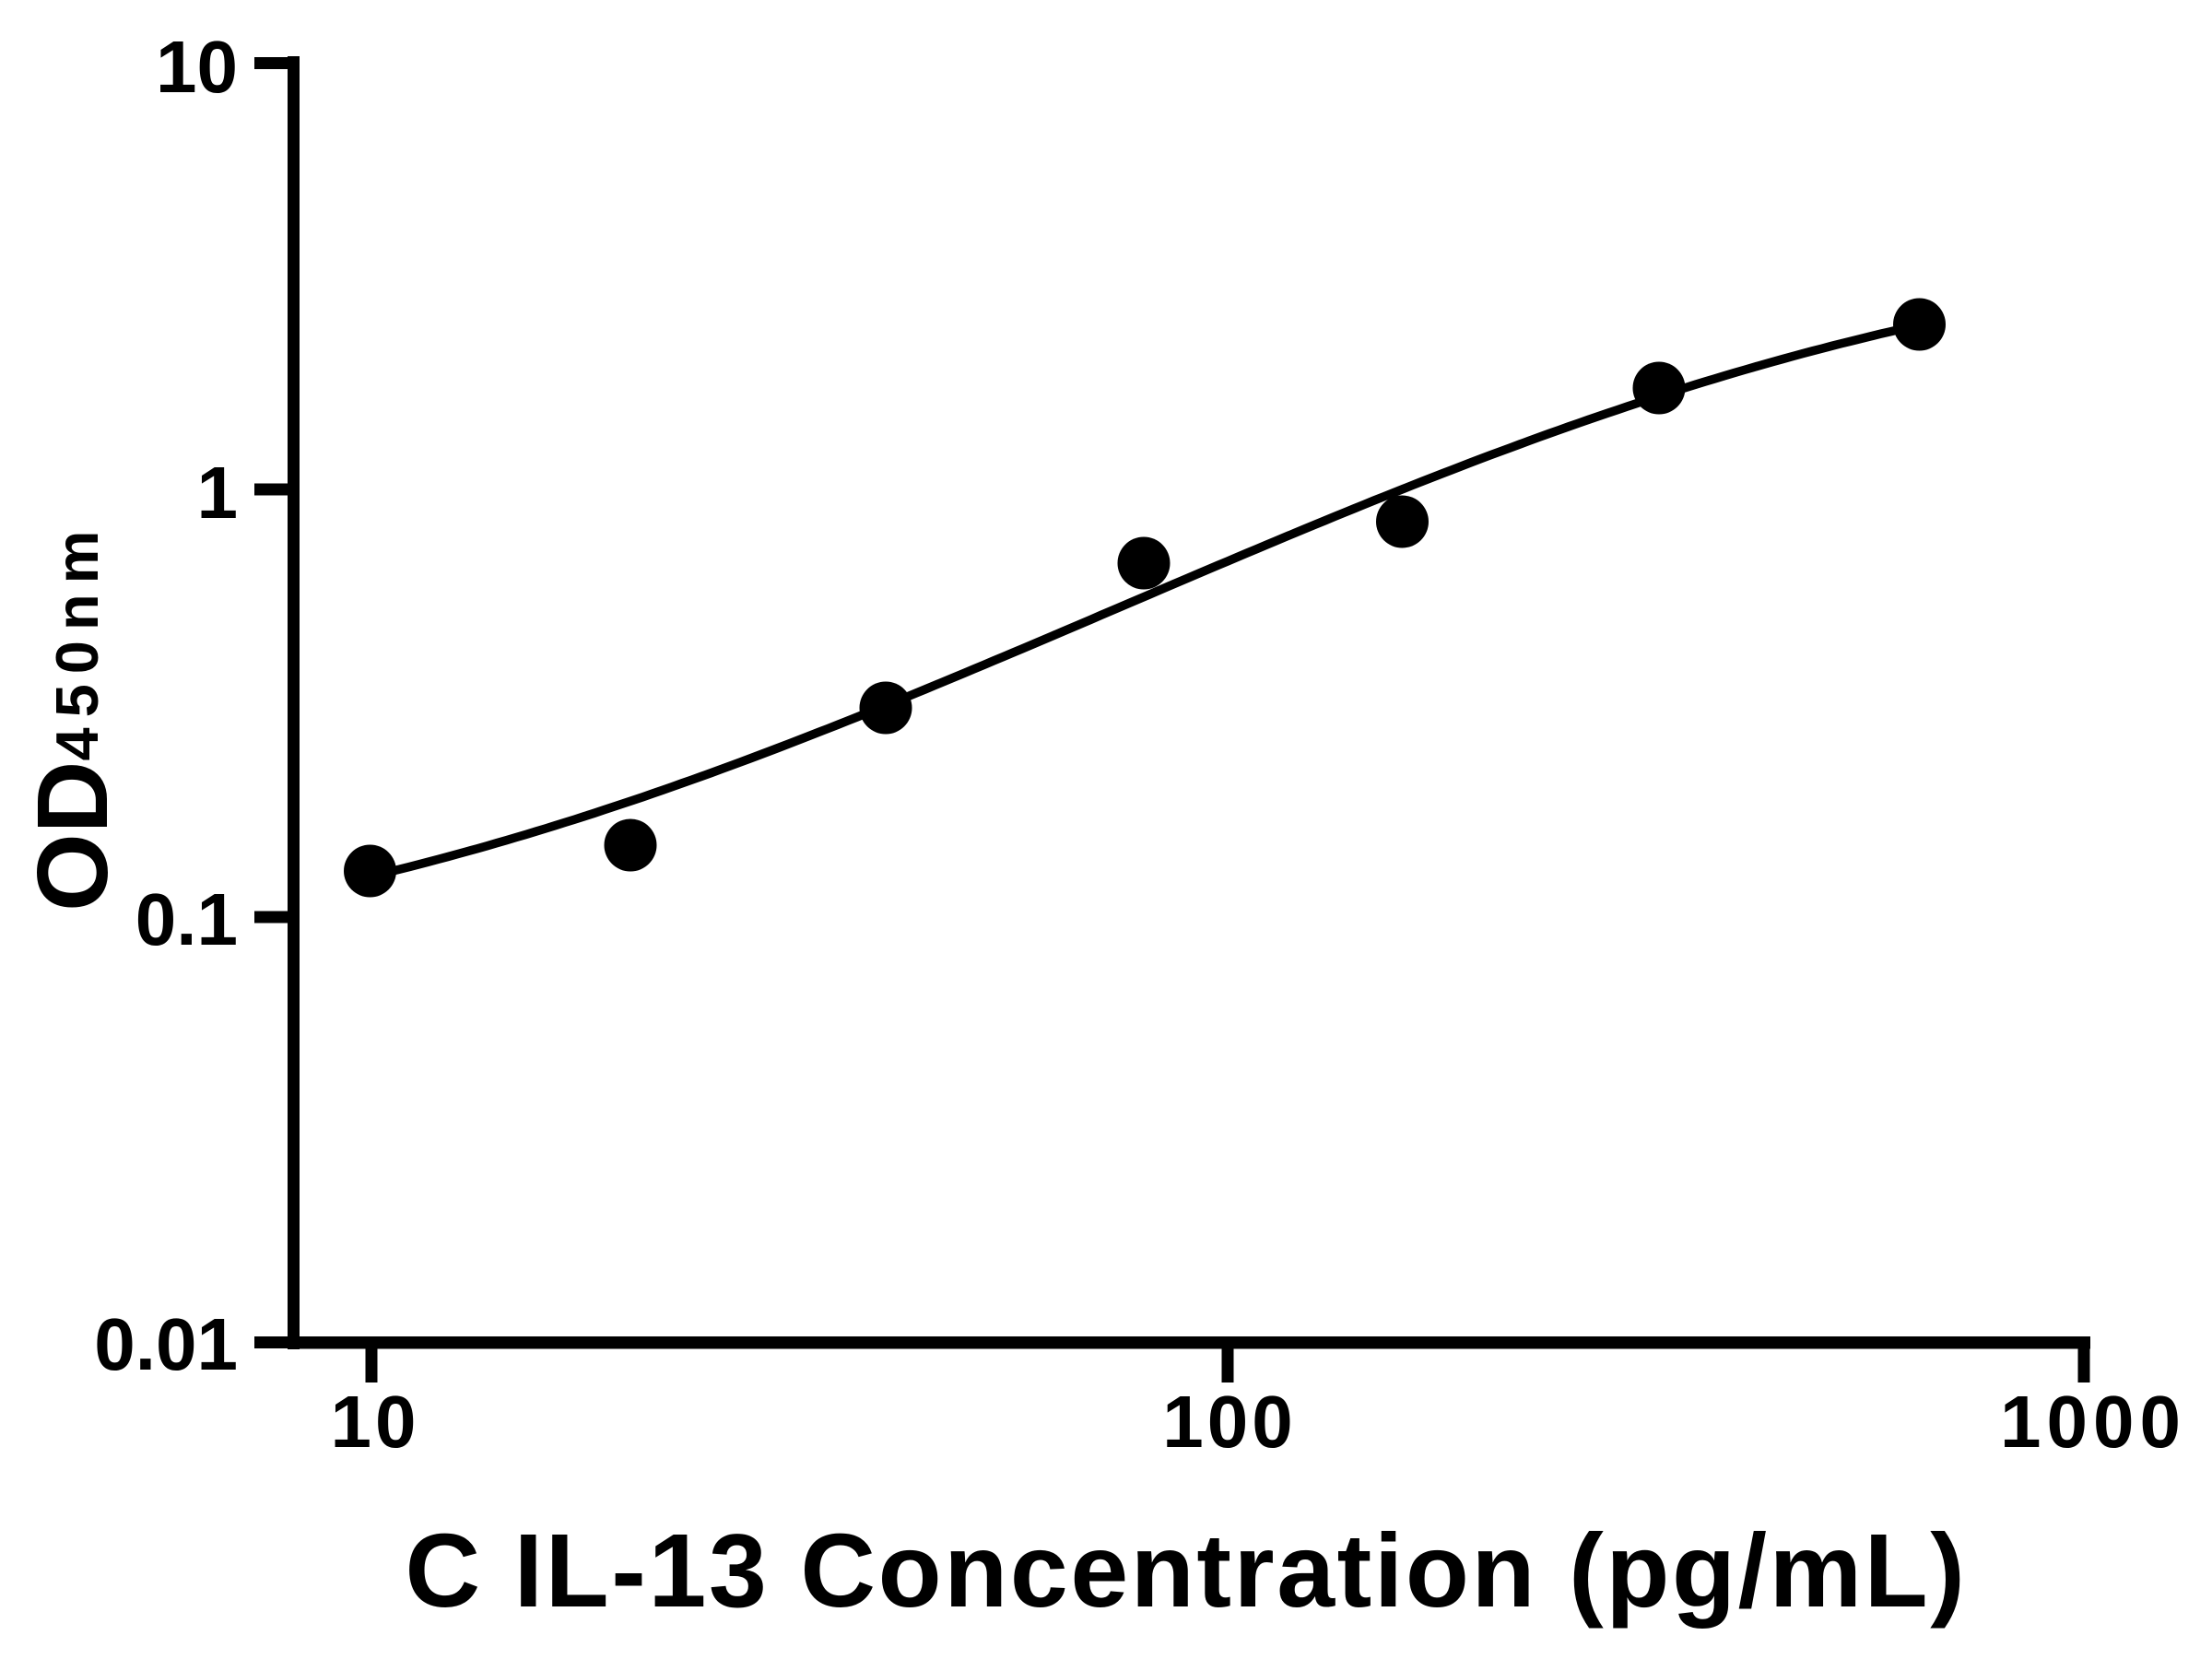 The width and height of the screenshot is (2212, 1659). What do you see at coordinates (1186, 1570) in the screenshot?
I see `svg-text: C IL-13 Concentration (pg/mL)` at bounding box center [1186, 1570].